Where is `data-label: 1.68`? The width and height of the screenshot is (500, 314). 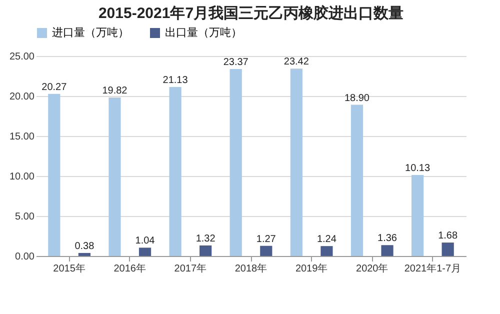 data-label: 1.68 is located at coordinates (448, 236).